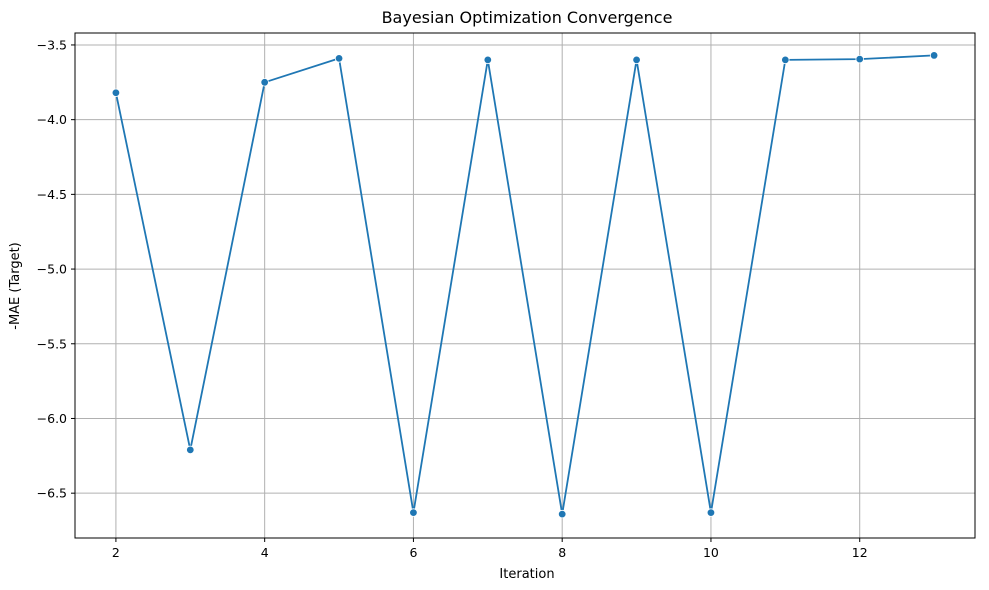  What do you see at coordinates (860, 552) in the screenshot?
I see `x-tick-label: 12` at bounding box center [860, 552].